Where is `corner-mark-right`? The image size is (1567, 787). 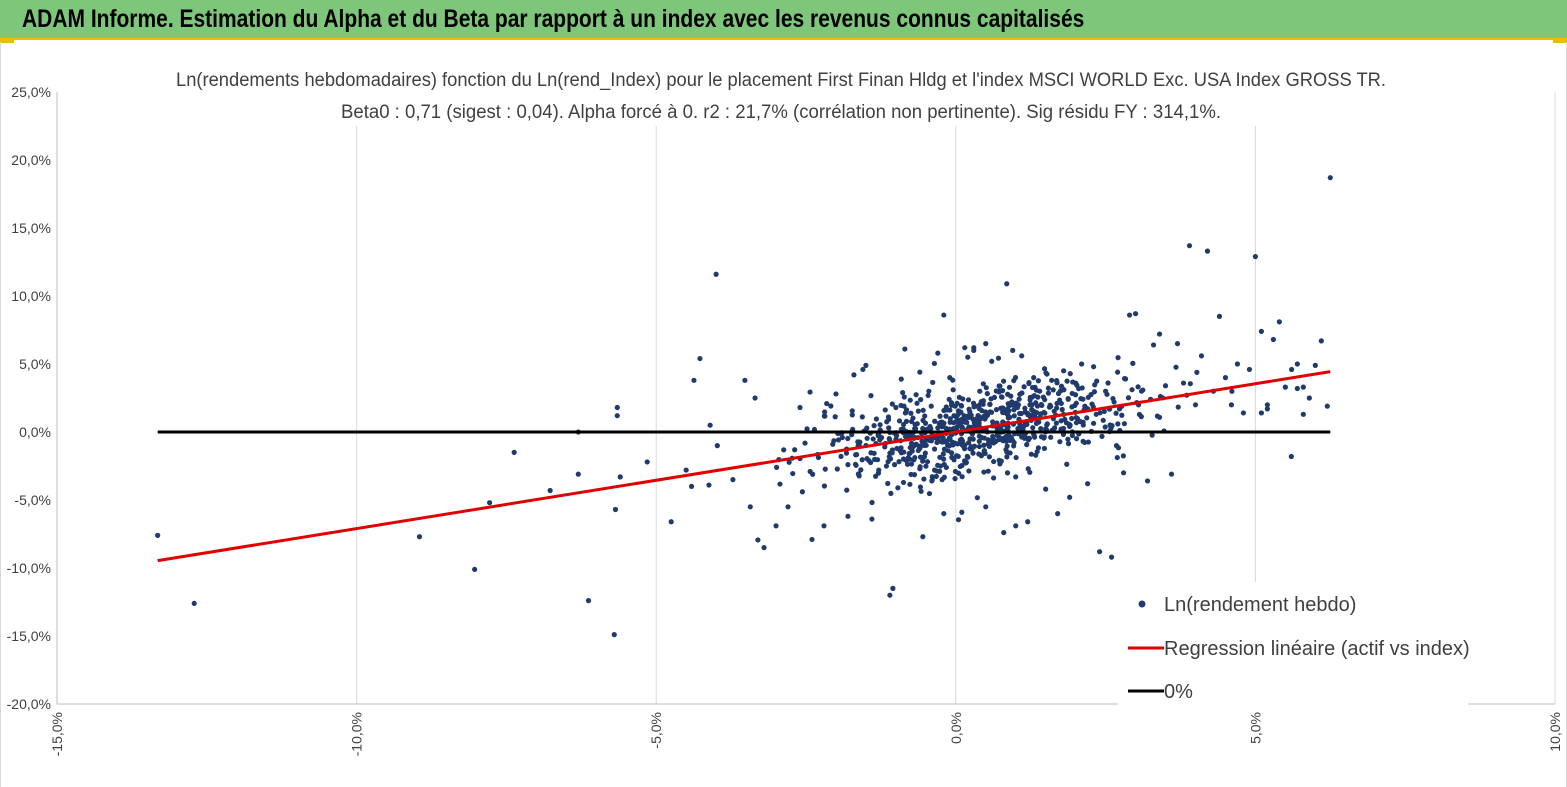
corner-mark-right is located at coordinates (1560, 41).